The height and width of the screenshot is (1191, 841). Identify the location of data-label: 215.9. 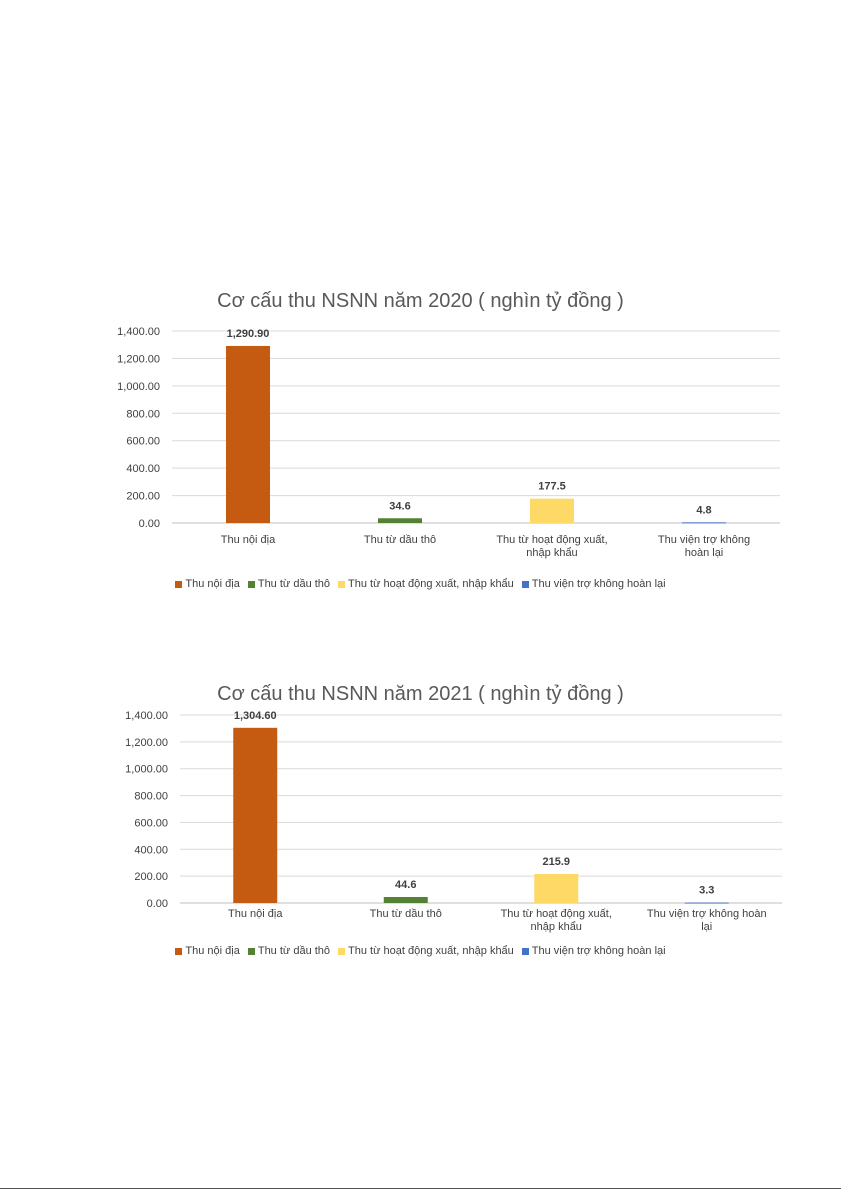
(556, 862).